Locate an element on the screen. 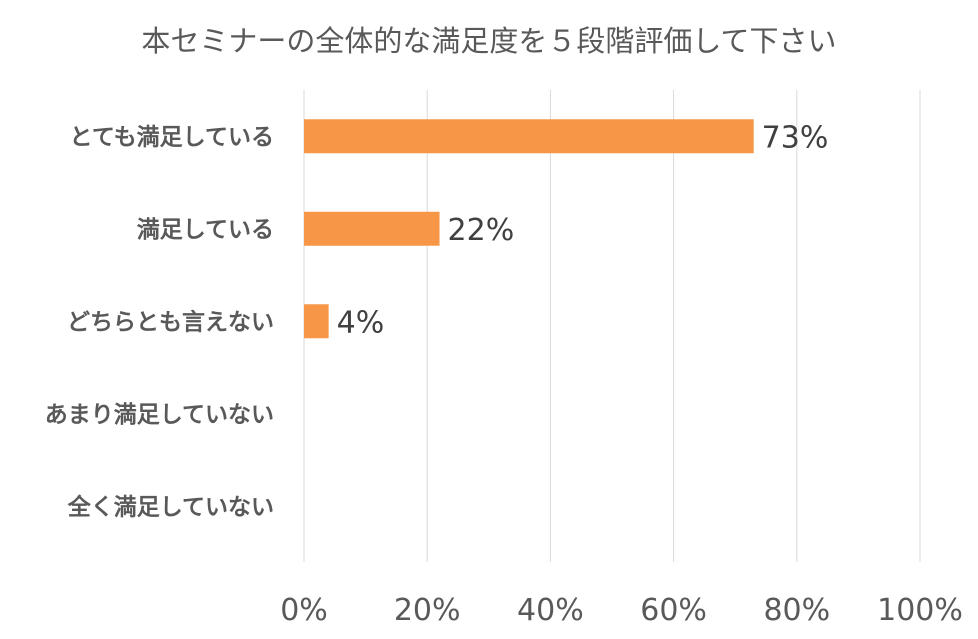  category-label: とても満足している is located at coordinates (172, 137).